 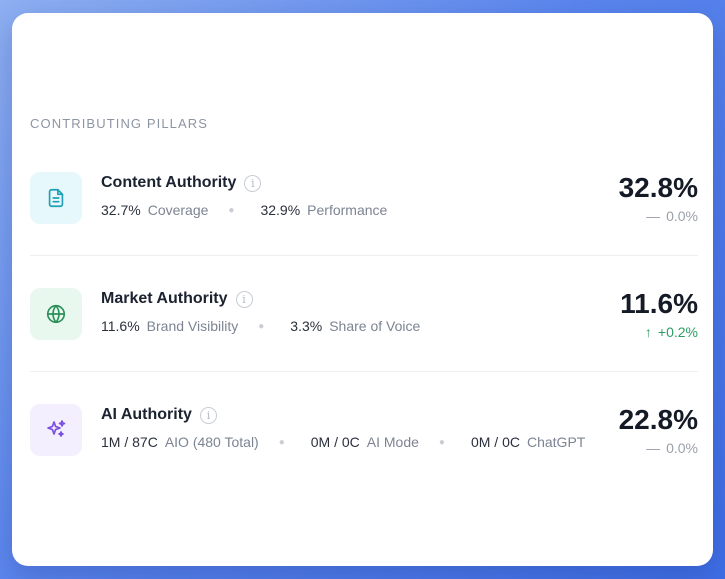 What do you see at coordinates (192, 326) in the screenshot?
I see `metric-label: Brand Visibility` at bounding box center [192, 326].